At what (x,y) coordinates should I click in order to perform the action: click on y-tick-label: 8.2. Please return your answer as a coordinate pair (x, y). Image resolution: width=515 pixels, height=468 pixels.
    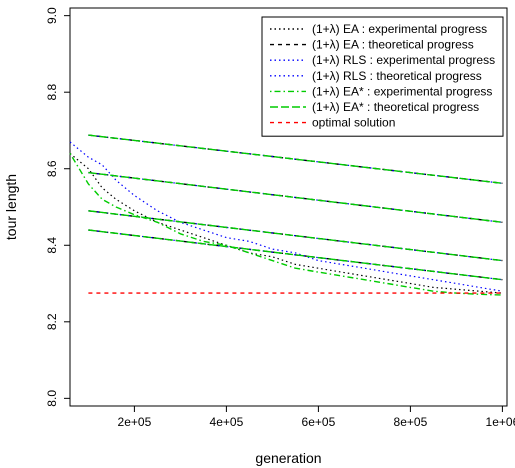
    Looking at the image, I should click on (52, 321).